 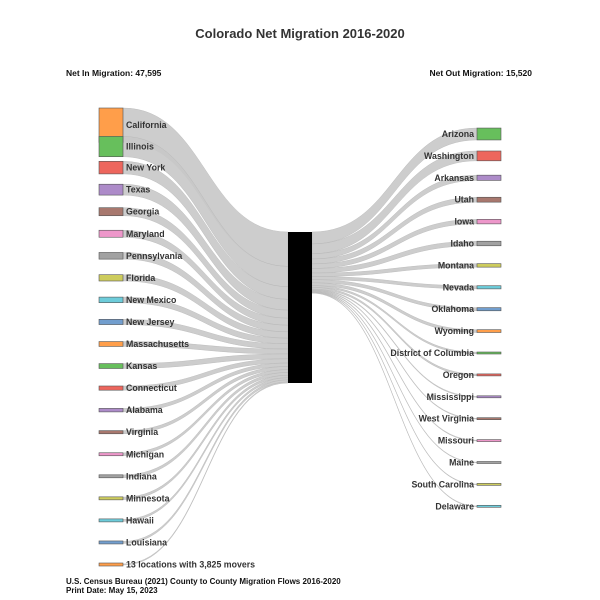 What do you see at coordinates (489, 156) in the screenshot?
I see `outflow-node-washington` at bounding box center [489, 156].